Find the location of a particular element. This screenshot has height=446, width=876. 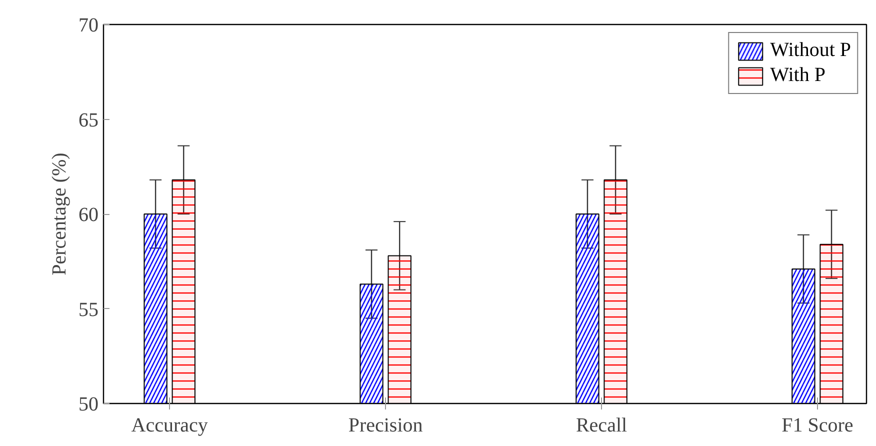

y-axis-title: Percentage (%) is located at coordinates (59, 214).